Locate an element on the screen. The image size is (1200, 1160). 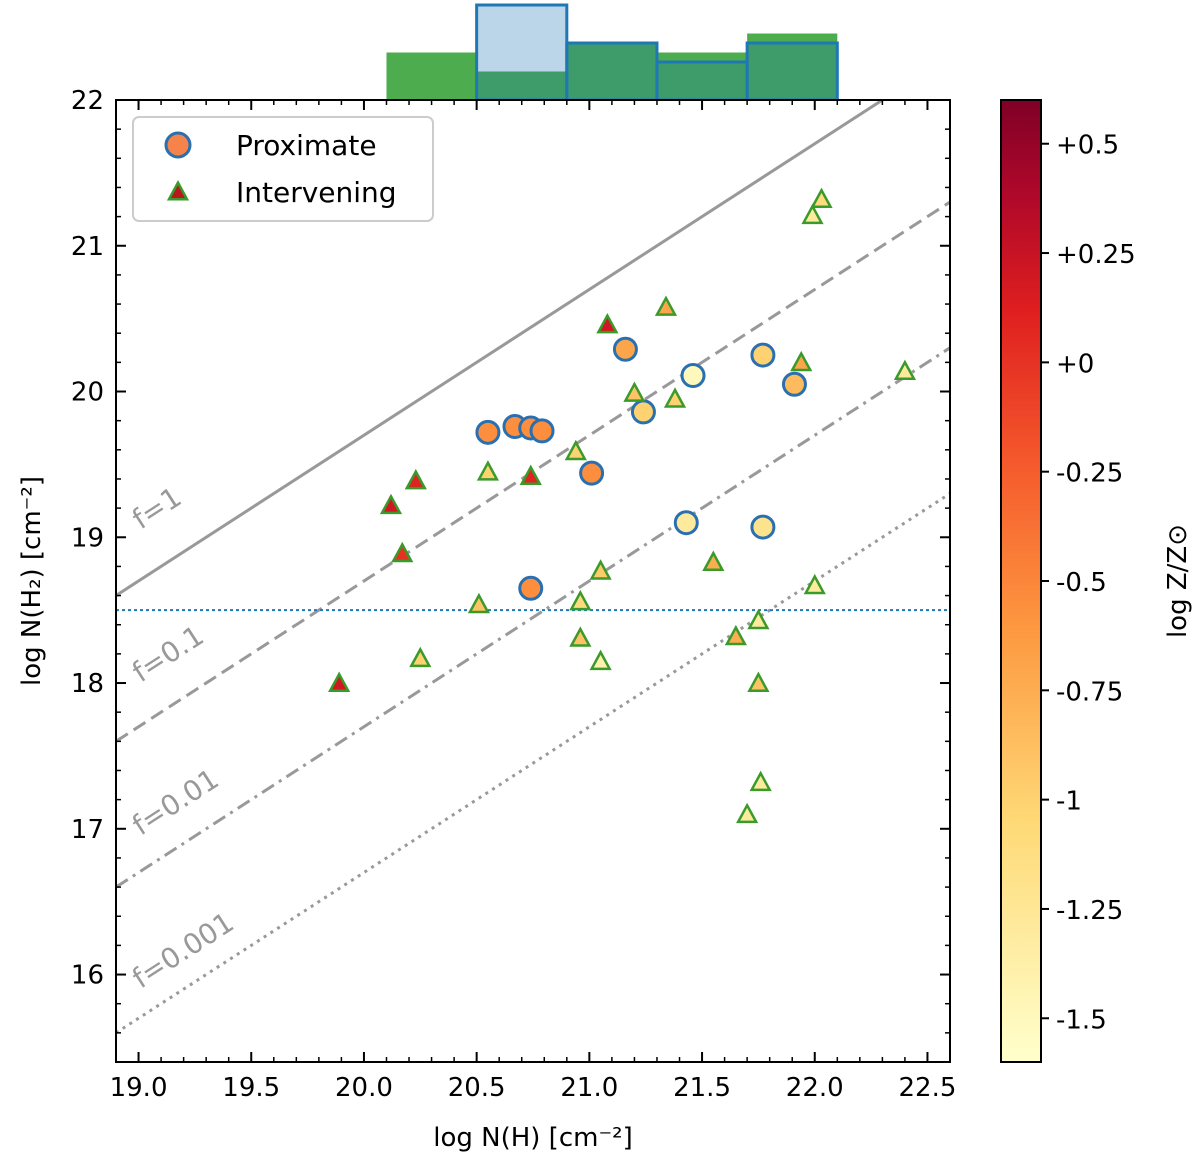
x-tick-label: 22.5 is located at coordinates (928, 1088).